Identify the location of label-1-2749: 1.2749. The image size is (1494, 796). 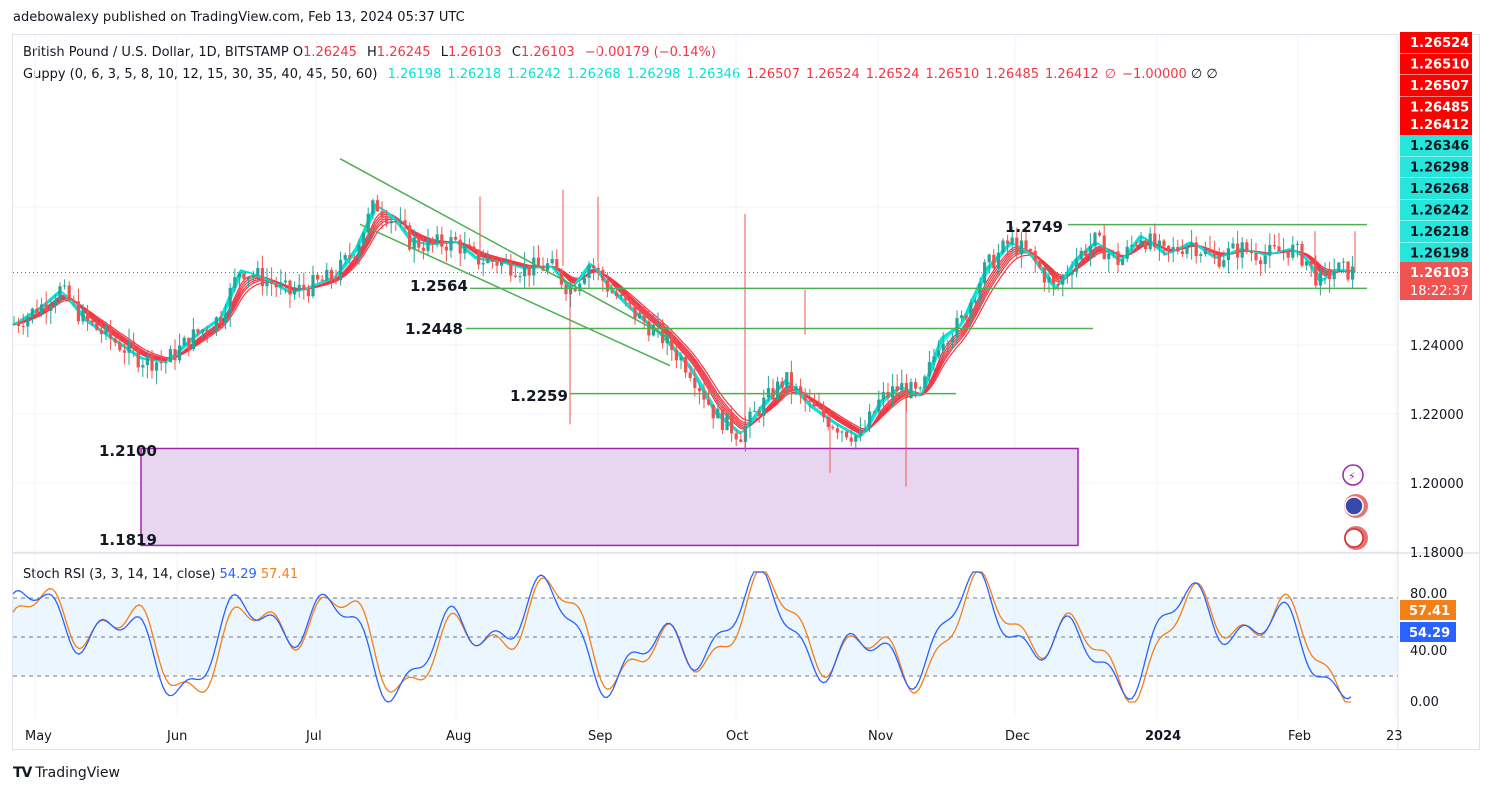
(1034, 227).